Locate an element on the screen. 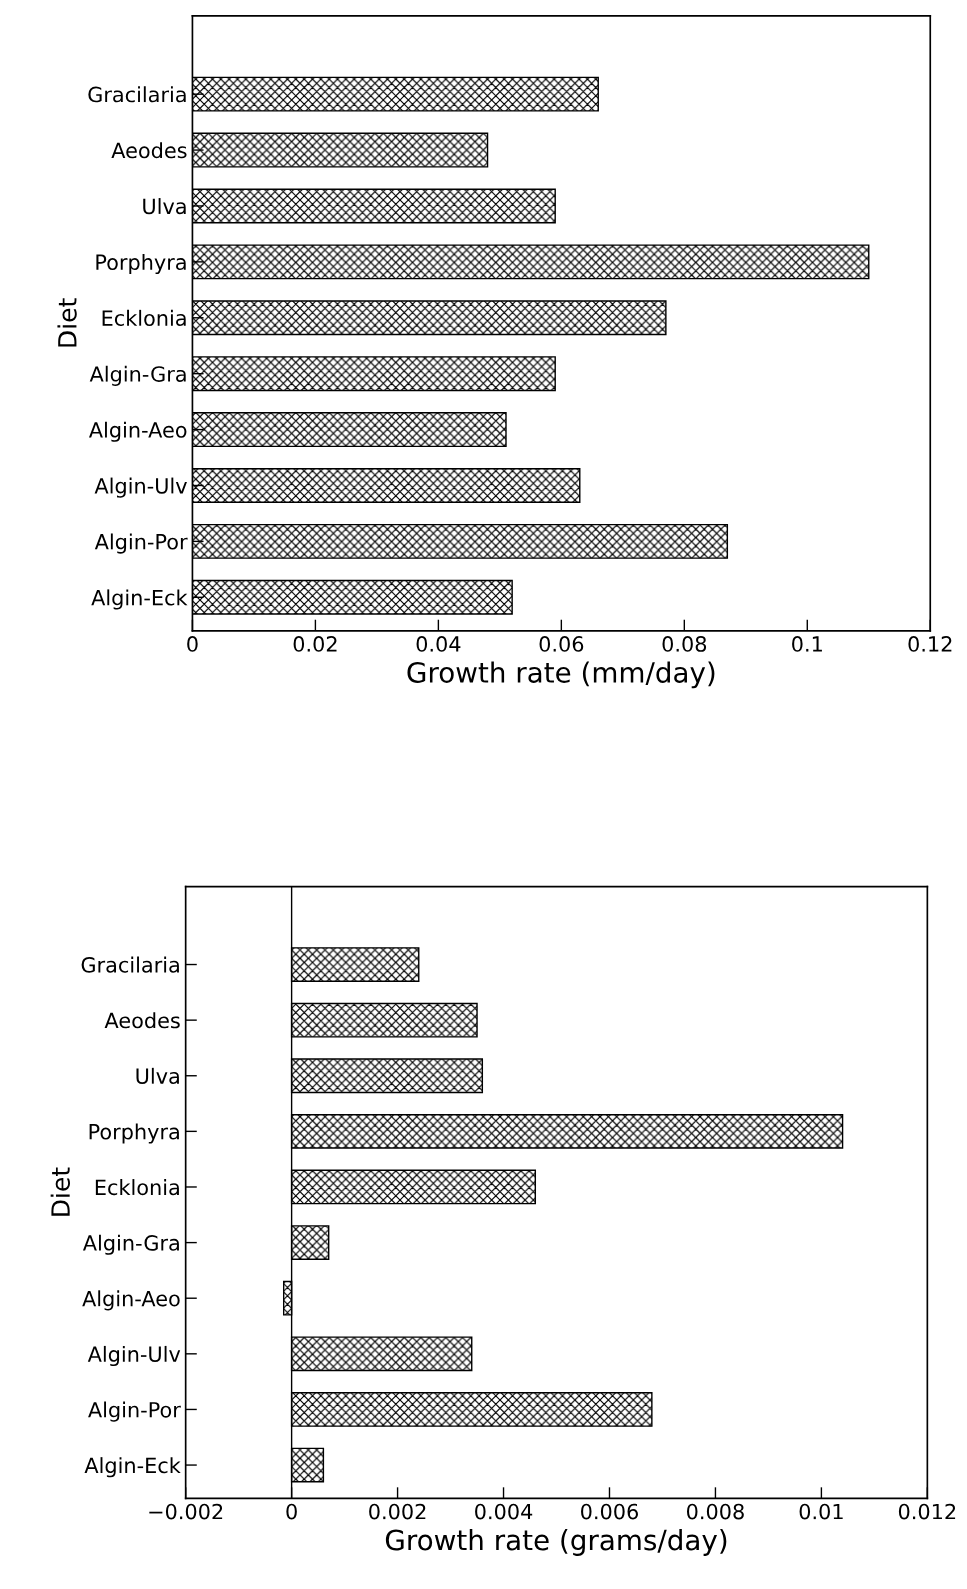  x-tick-label: 0.012 is located at coordinates (927, 1511).